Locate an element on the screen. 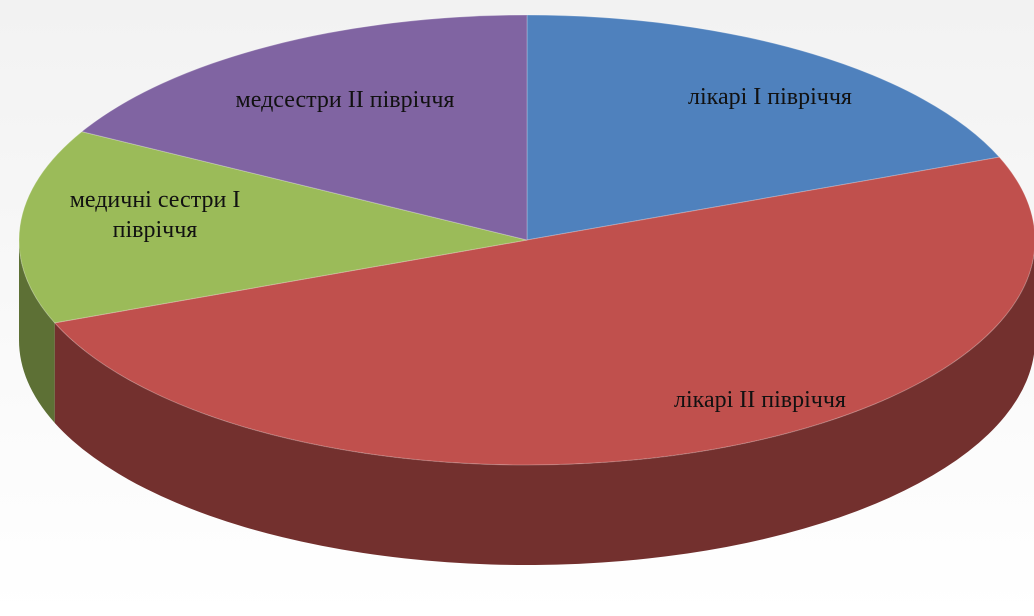  slice-label: лікарі II півріччя is located at coordinates (760, 400).